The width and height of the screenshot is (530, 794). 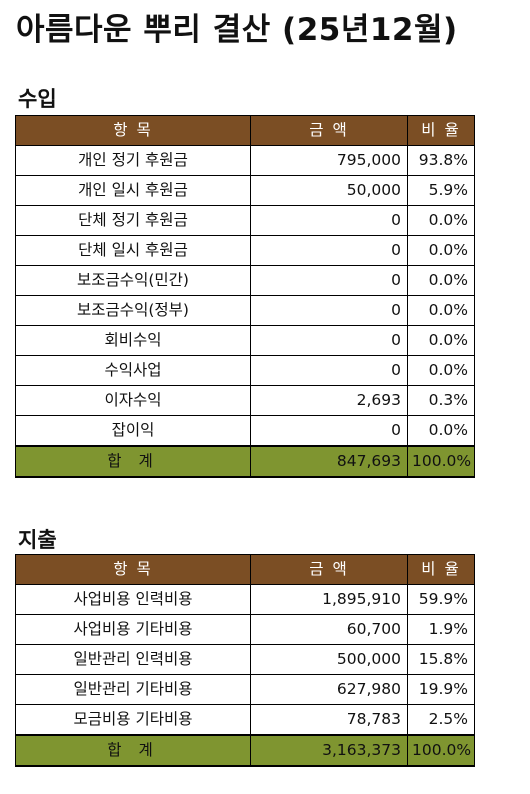 What do you see at coordinates (441, 400) in the screenshot?
I see `row-ratio: 0.3%` at bounding box center [441, 400].